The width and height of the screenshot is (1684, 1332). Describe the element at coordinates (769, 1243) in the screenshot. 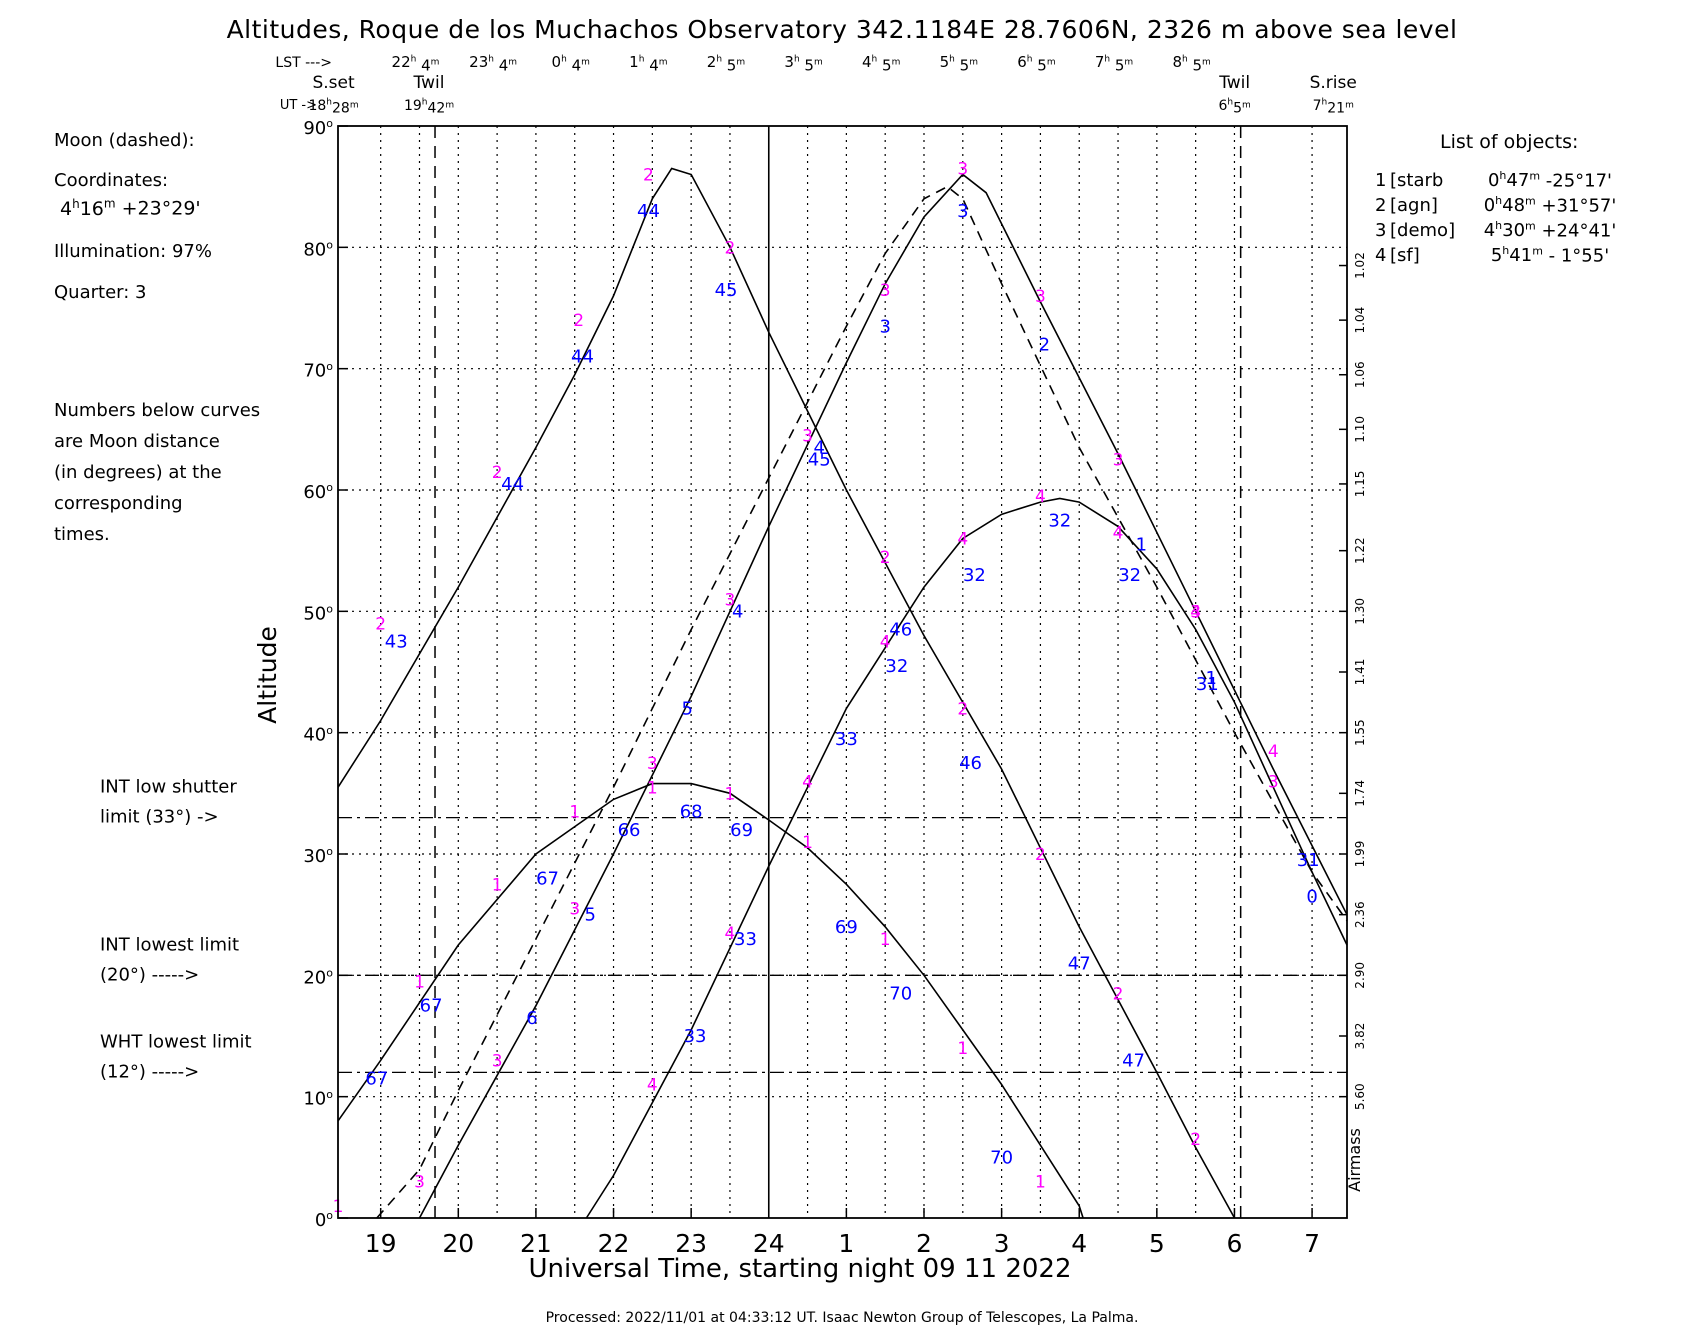

I see `x-tick-label: 24` at that location.